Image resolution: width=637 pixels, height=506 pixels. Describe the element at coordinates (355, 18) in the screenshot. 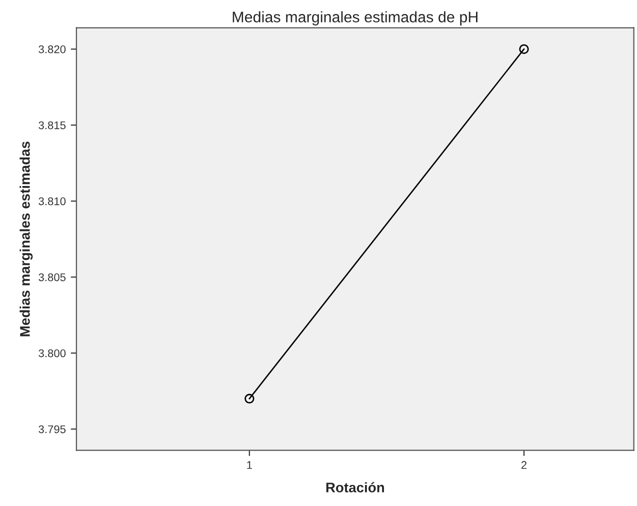

I see `chart-title: Medias marginales estimadas de pH` at that location.